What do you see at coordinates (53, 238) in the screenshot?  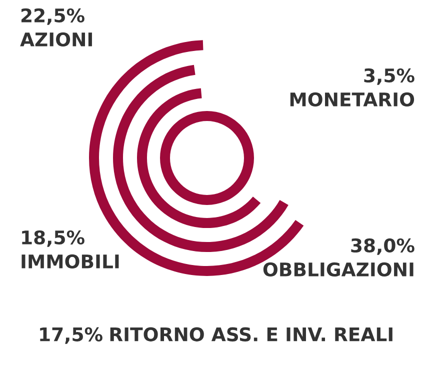 I see `data-label: 18,5%` at bounding box center [53, 238].